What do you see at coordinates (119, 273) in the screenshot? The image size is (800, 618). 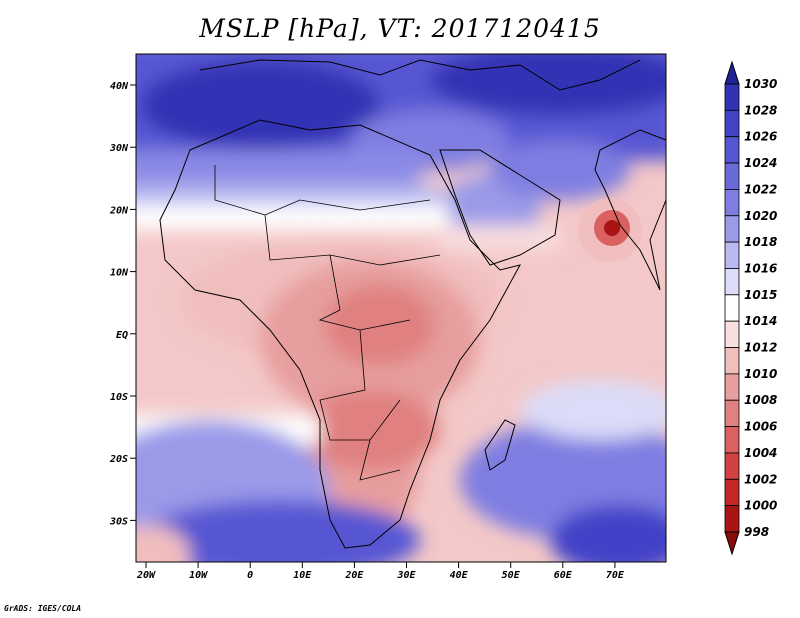 I see `lat-tick-label: 10N` at bounding box center [119, 273].